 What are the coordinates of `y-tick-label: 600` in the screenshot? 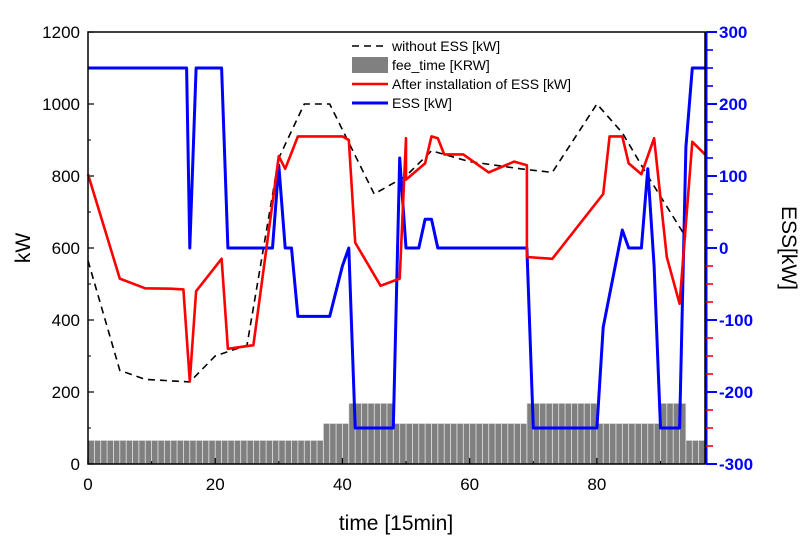 It's located at (66, 248).